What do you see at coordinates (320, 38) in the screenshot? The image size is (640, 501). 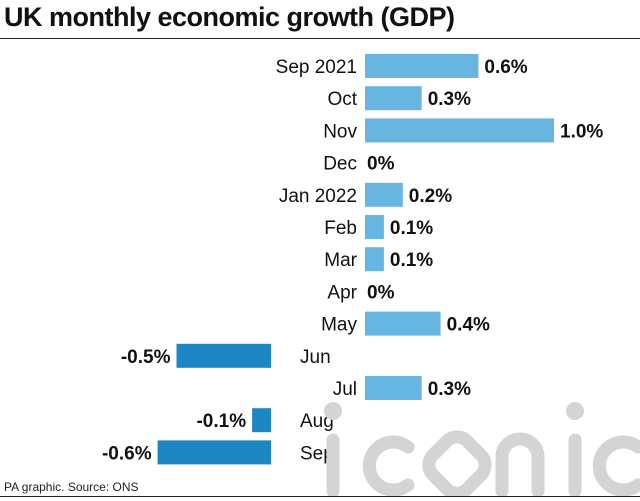 I see `title-rule` at bounding box center [320, 38].